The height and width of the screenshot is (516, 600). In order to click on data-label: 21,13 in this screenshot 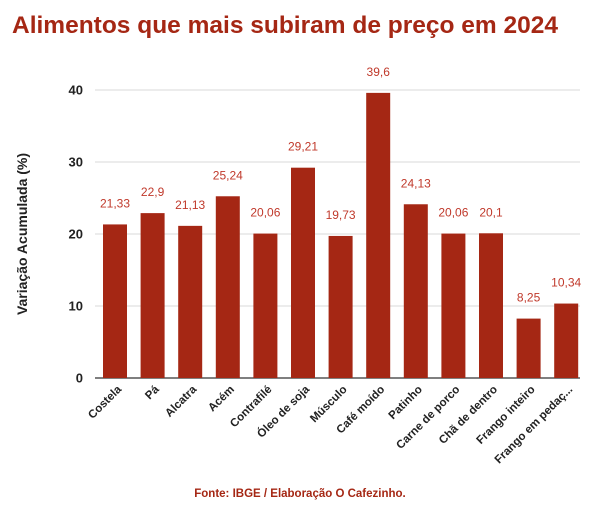, I will do `click(190, 205)`.